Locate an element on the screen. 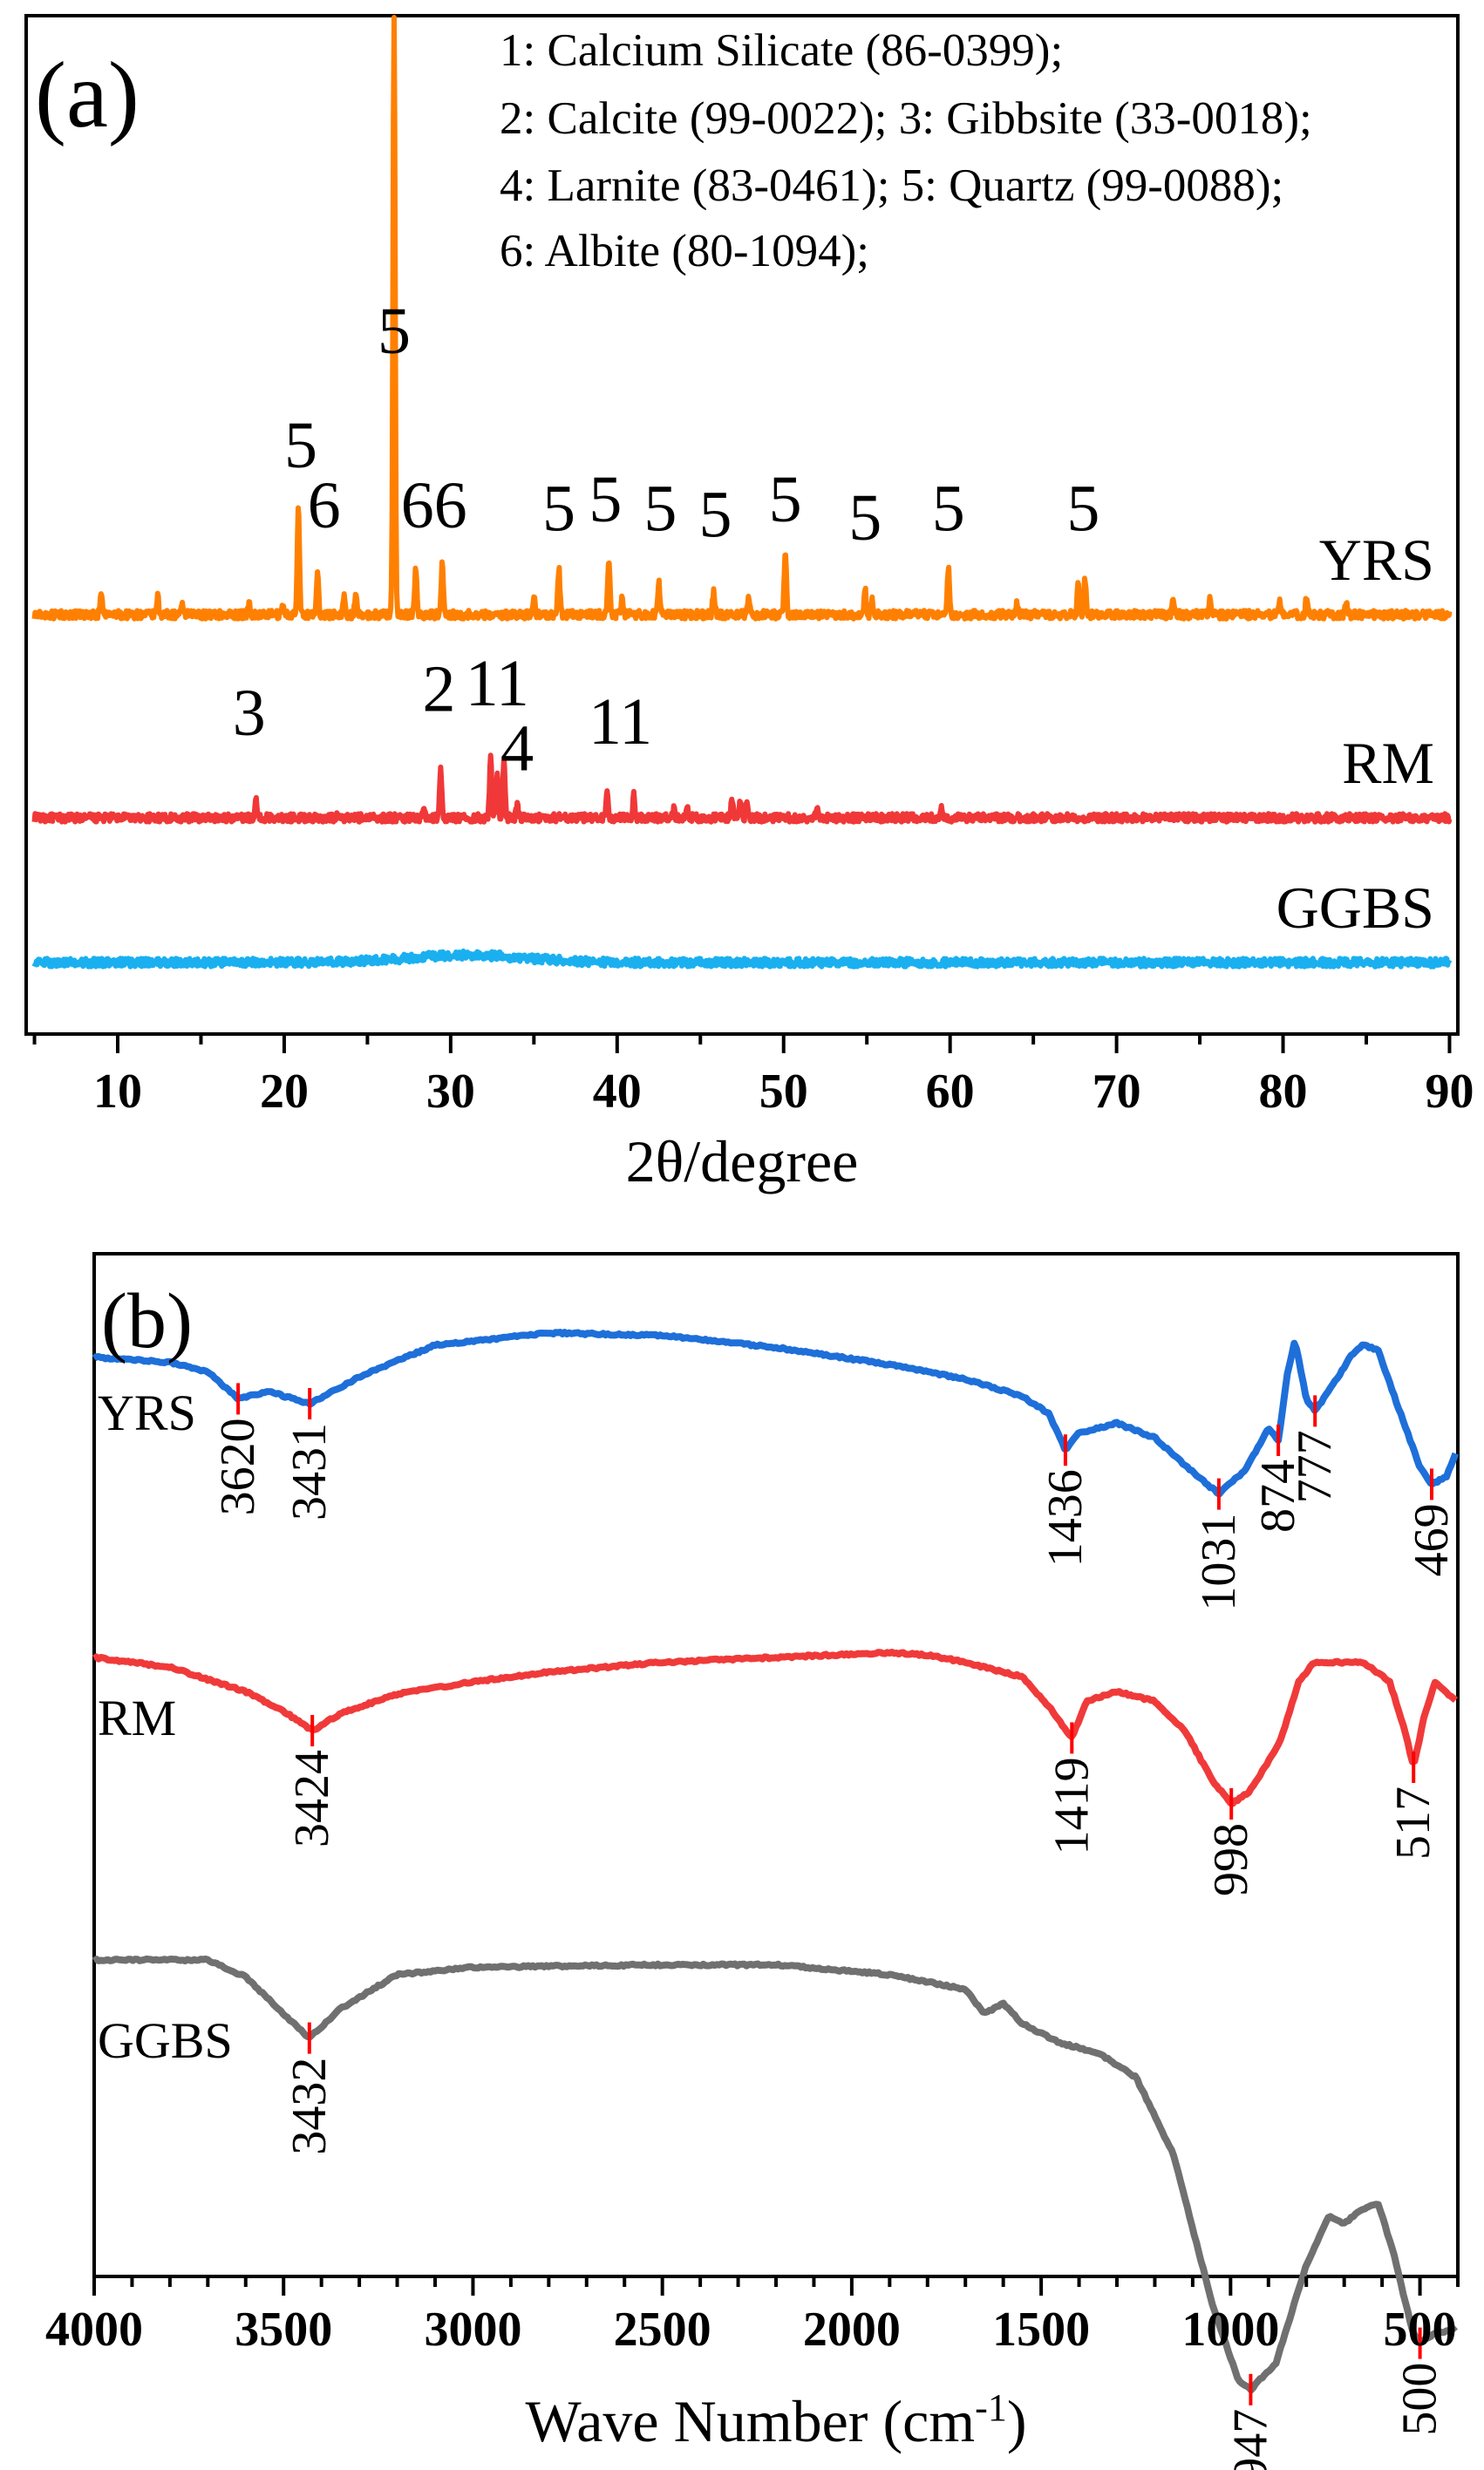  ftir-peak-label: 500 is located at coordinates (1420, 2399).